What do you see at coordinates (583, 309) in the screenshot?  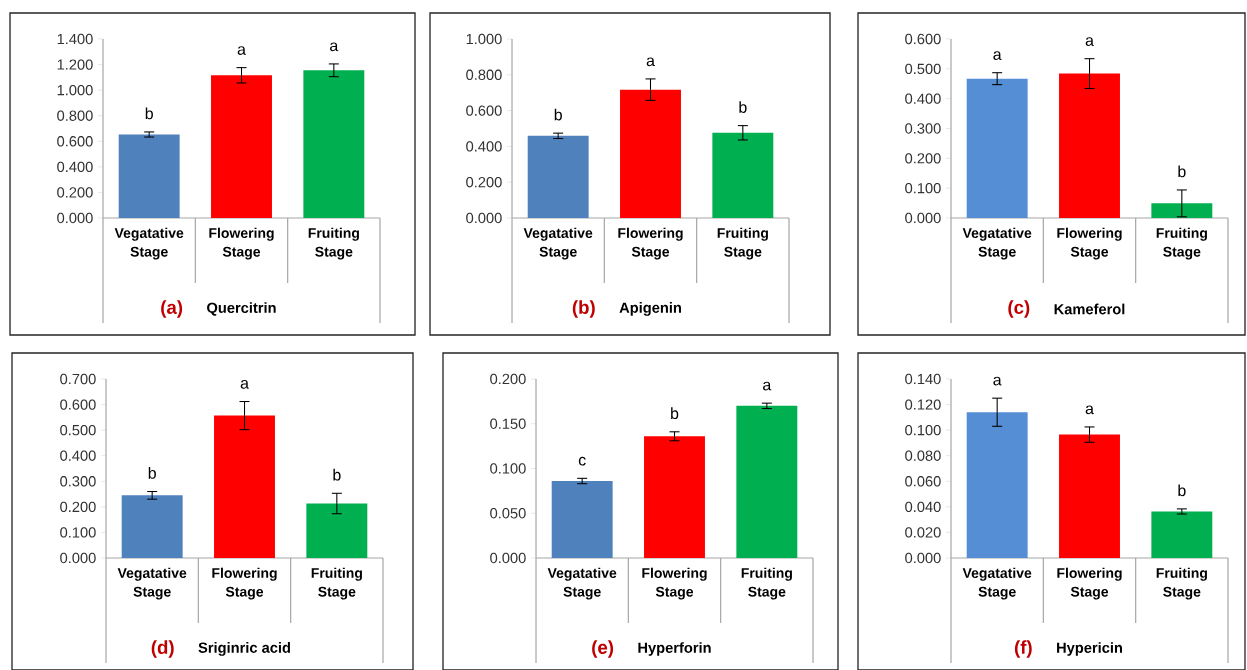 I see `text: (b)` at bounding box center [583, 309].